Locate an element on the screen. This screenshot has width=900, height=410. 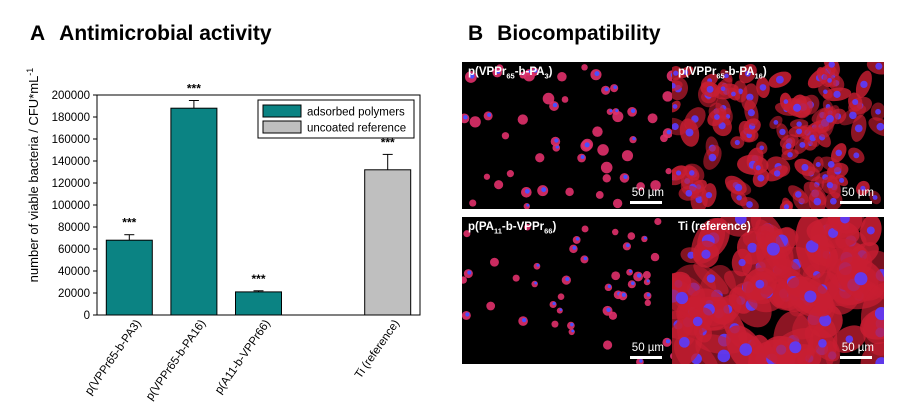
panel-a-title-text: Antimicrobial activity is located at coordinates (165, 33).